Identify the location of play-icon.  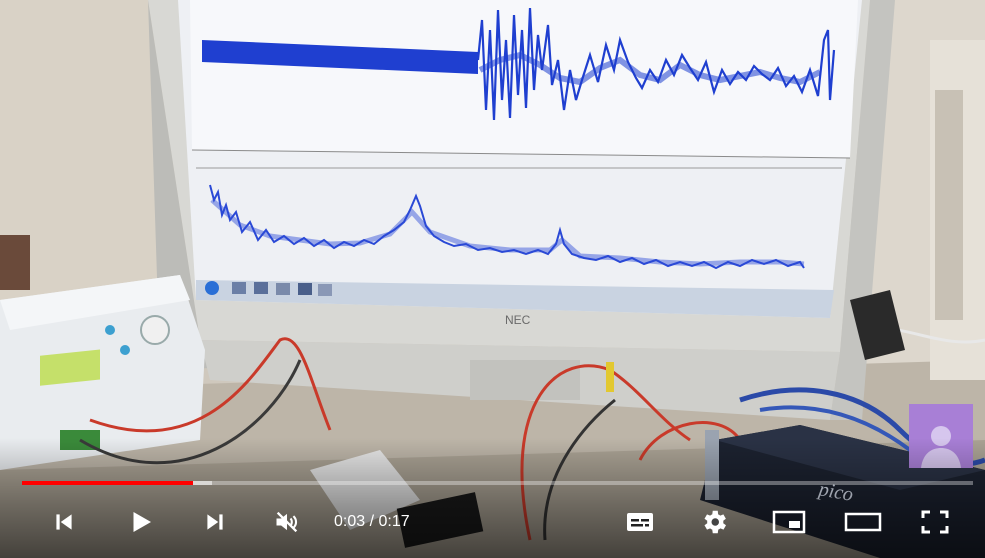
(142, 522).